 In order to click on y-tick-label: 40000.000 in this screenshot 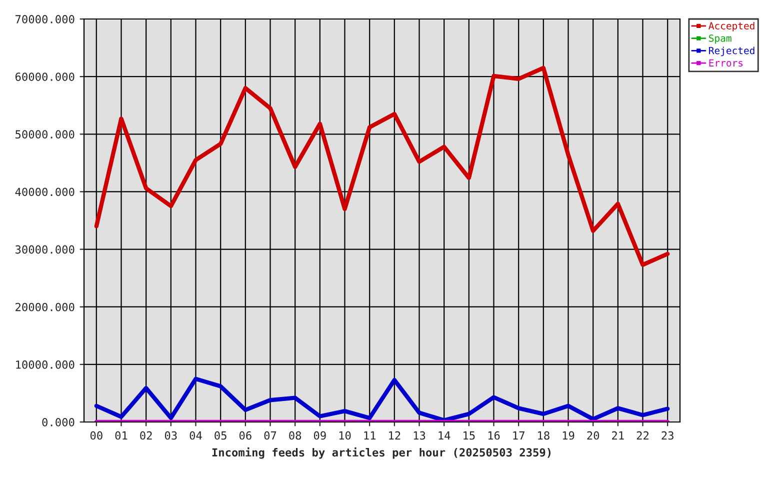, I will do `click(44, 192)`.